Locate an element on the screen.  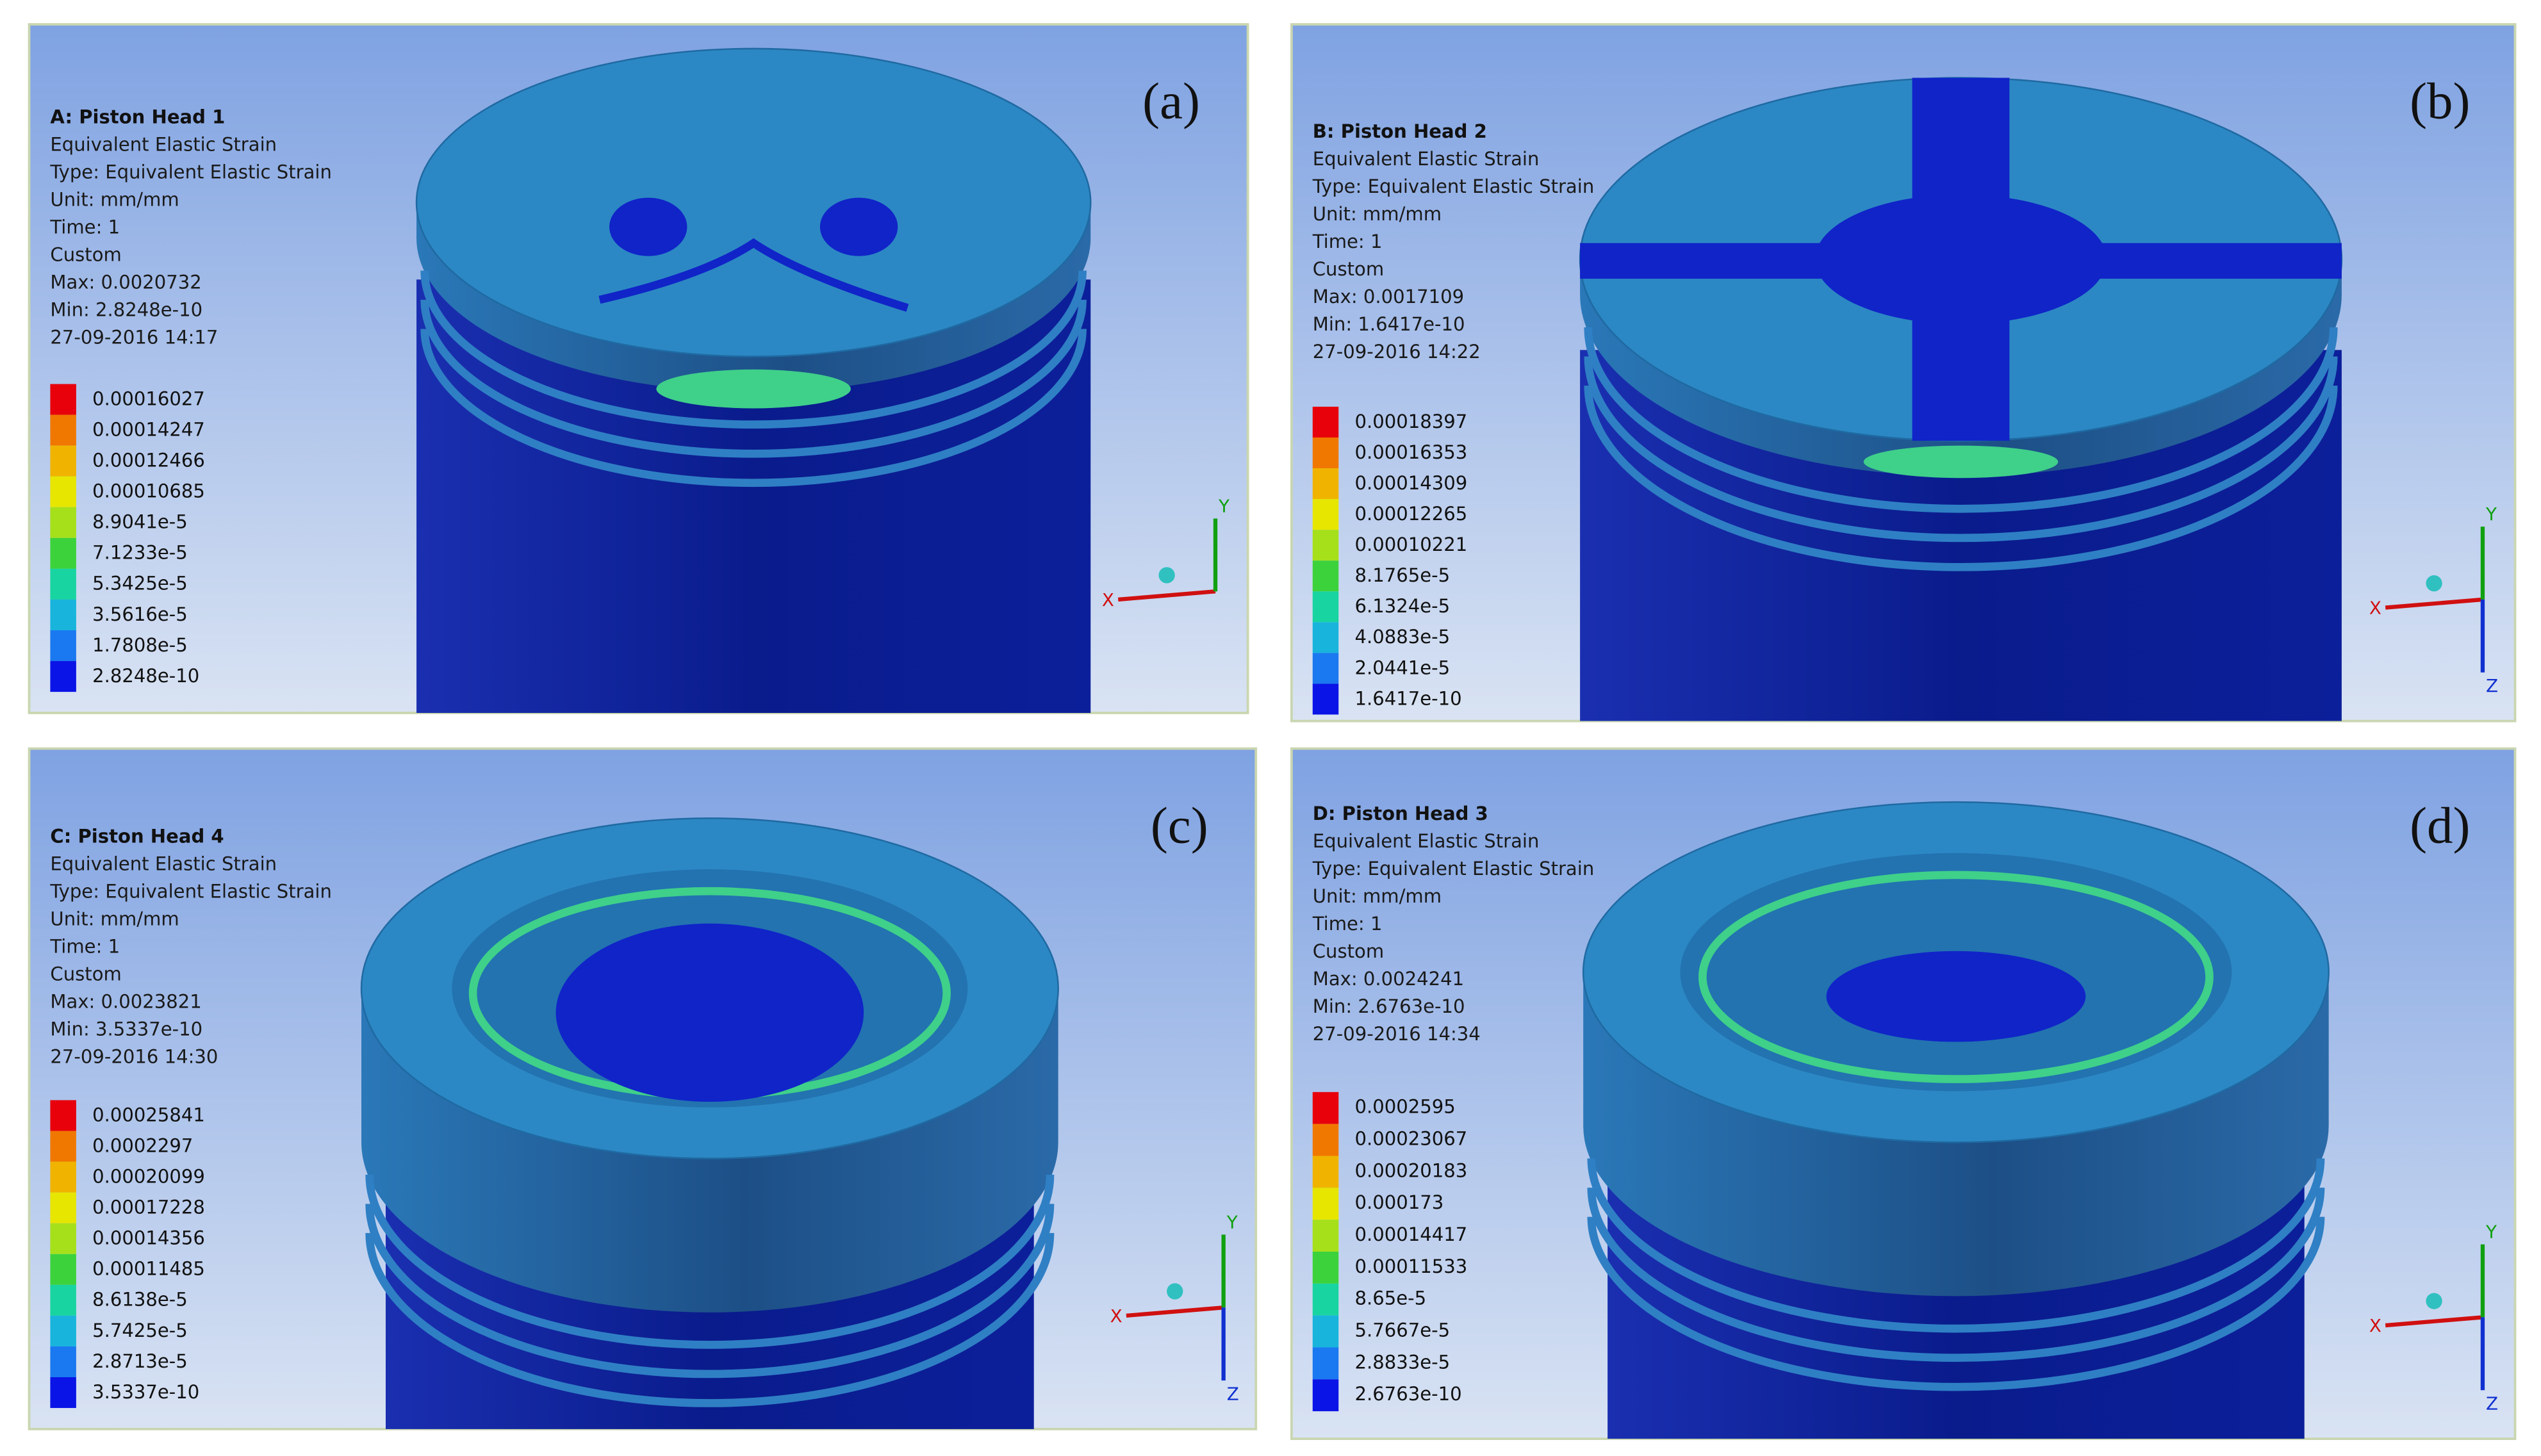
legend-label: 0.00016027 is located at coordinates (149, 398).